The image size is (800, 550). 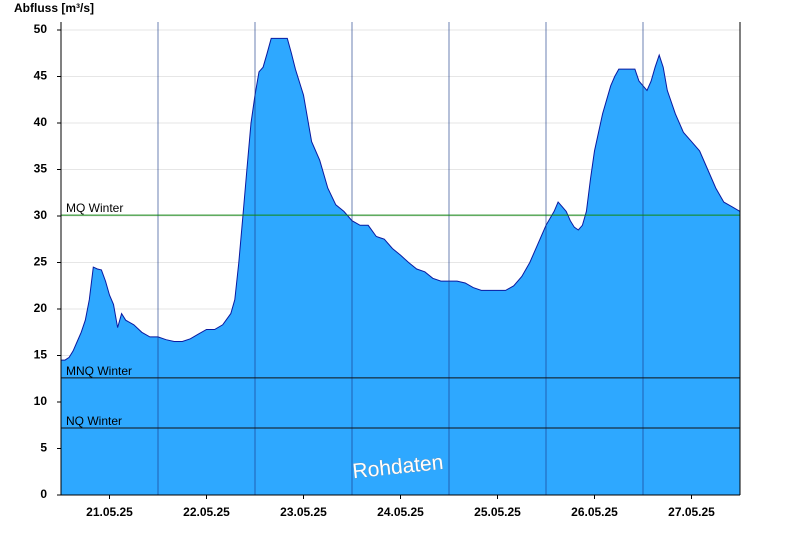 What do you see at coordinates (43, 448) in the screenshot?
I see `y-tick-label: 5` at bounding box center [43, 448].